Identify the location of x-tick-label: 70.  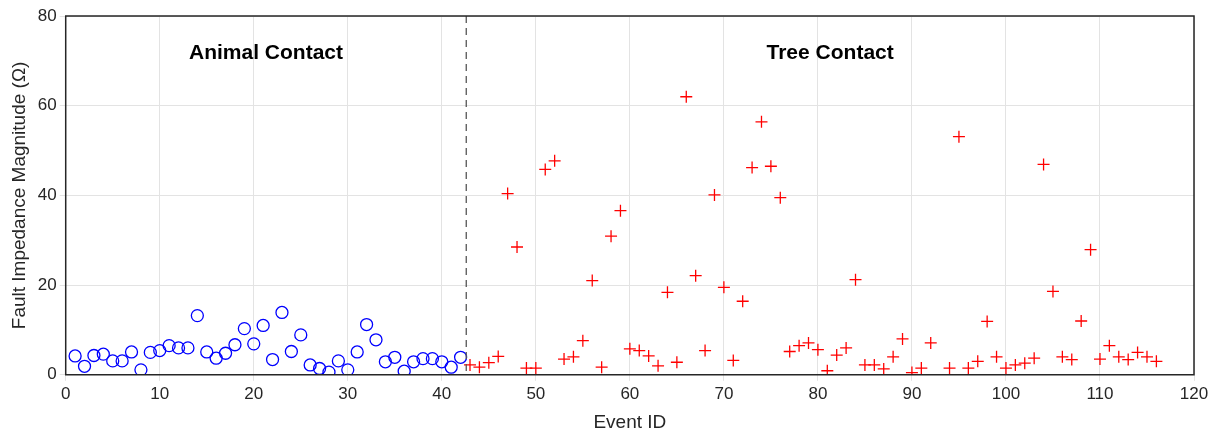
(724, 393).